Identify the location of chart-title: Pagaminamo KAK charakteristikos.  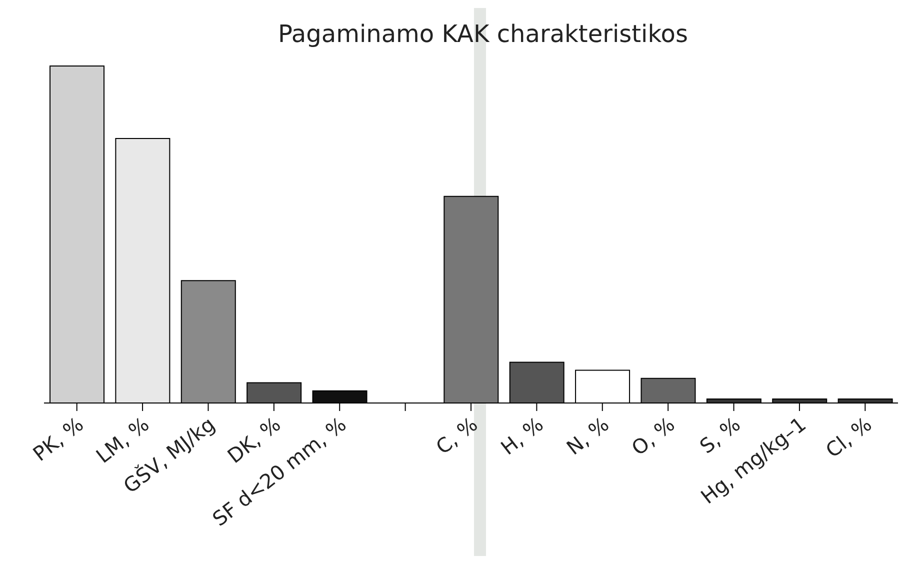
(483, 34).